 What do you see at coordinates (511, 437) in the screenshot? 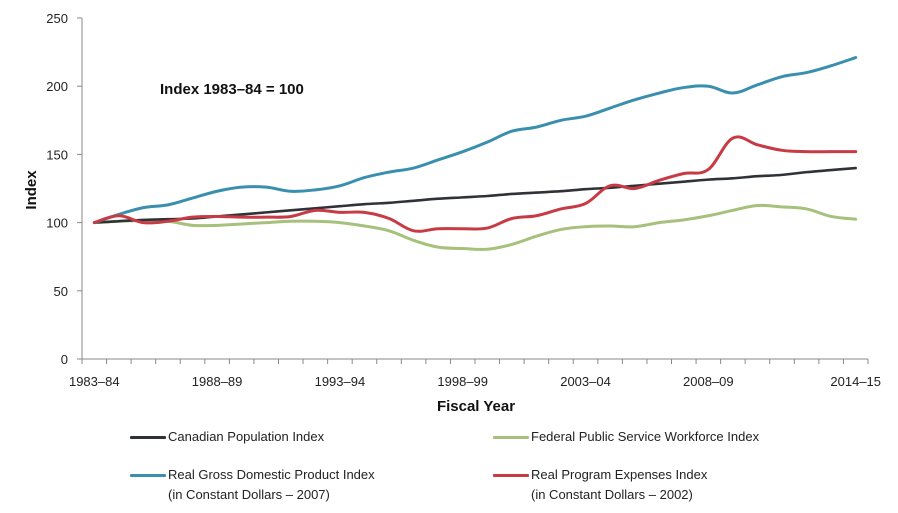
I see `legend-swatch-workforce` at bounding box center [511, 437].